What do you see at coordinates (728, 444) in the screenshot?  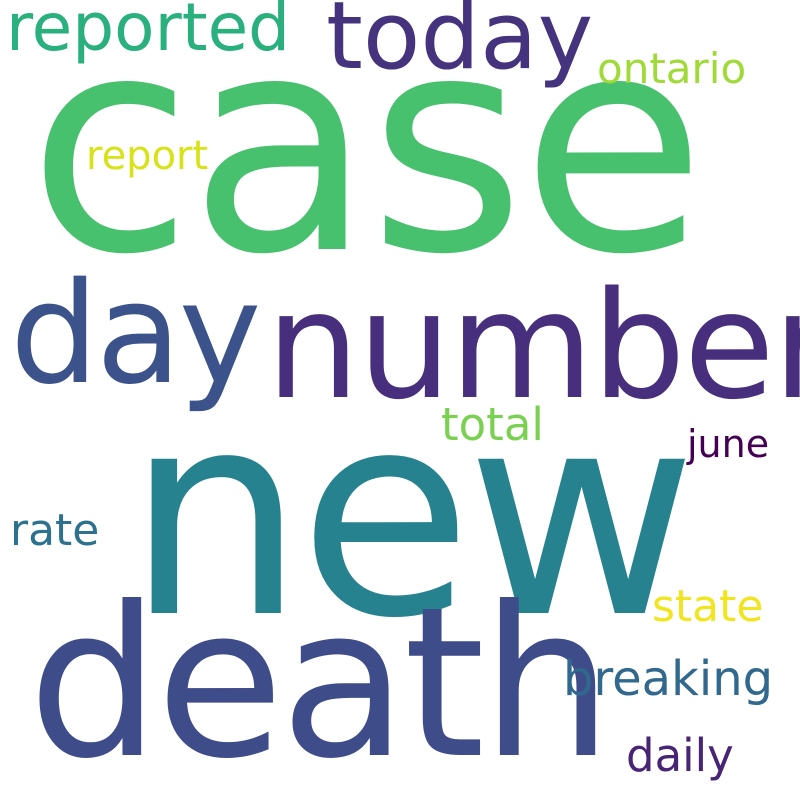 I see `word-june: june` at bounding box center [728, 444].